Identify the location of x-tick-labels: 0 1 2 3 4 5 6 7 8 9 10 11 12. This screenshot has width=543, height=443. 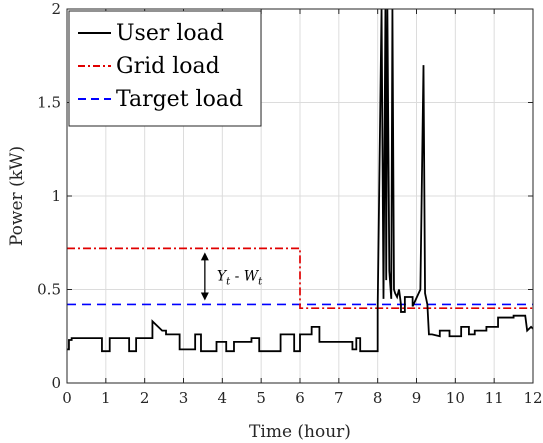
(302, 398).